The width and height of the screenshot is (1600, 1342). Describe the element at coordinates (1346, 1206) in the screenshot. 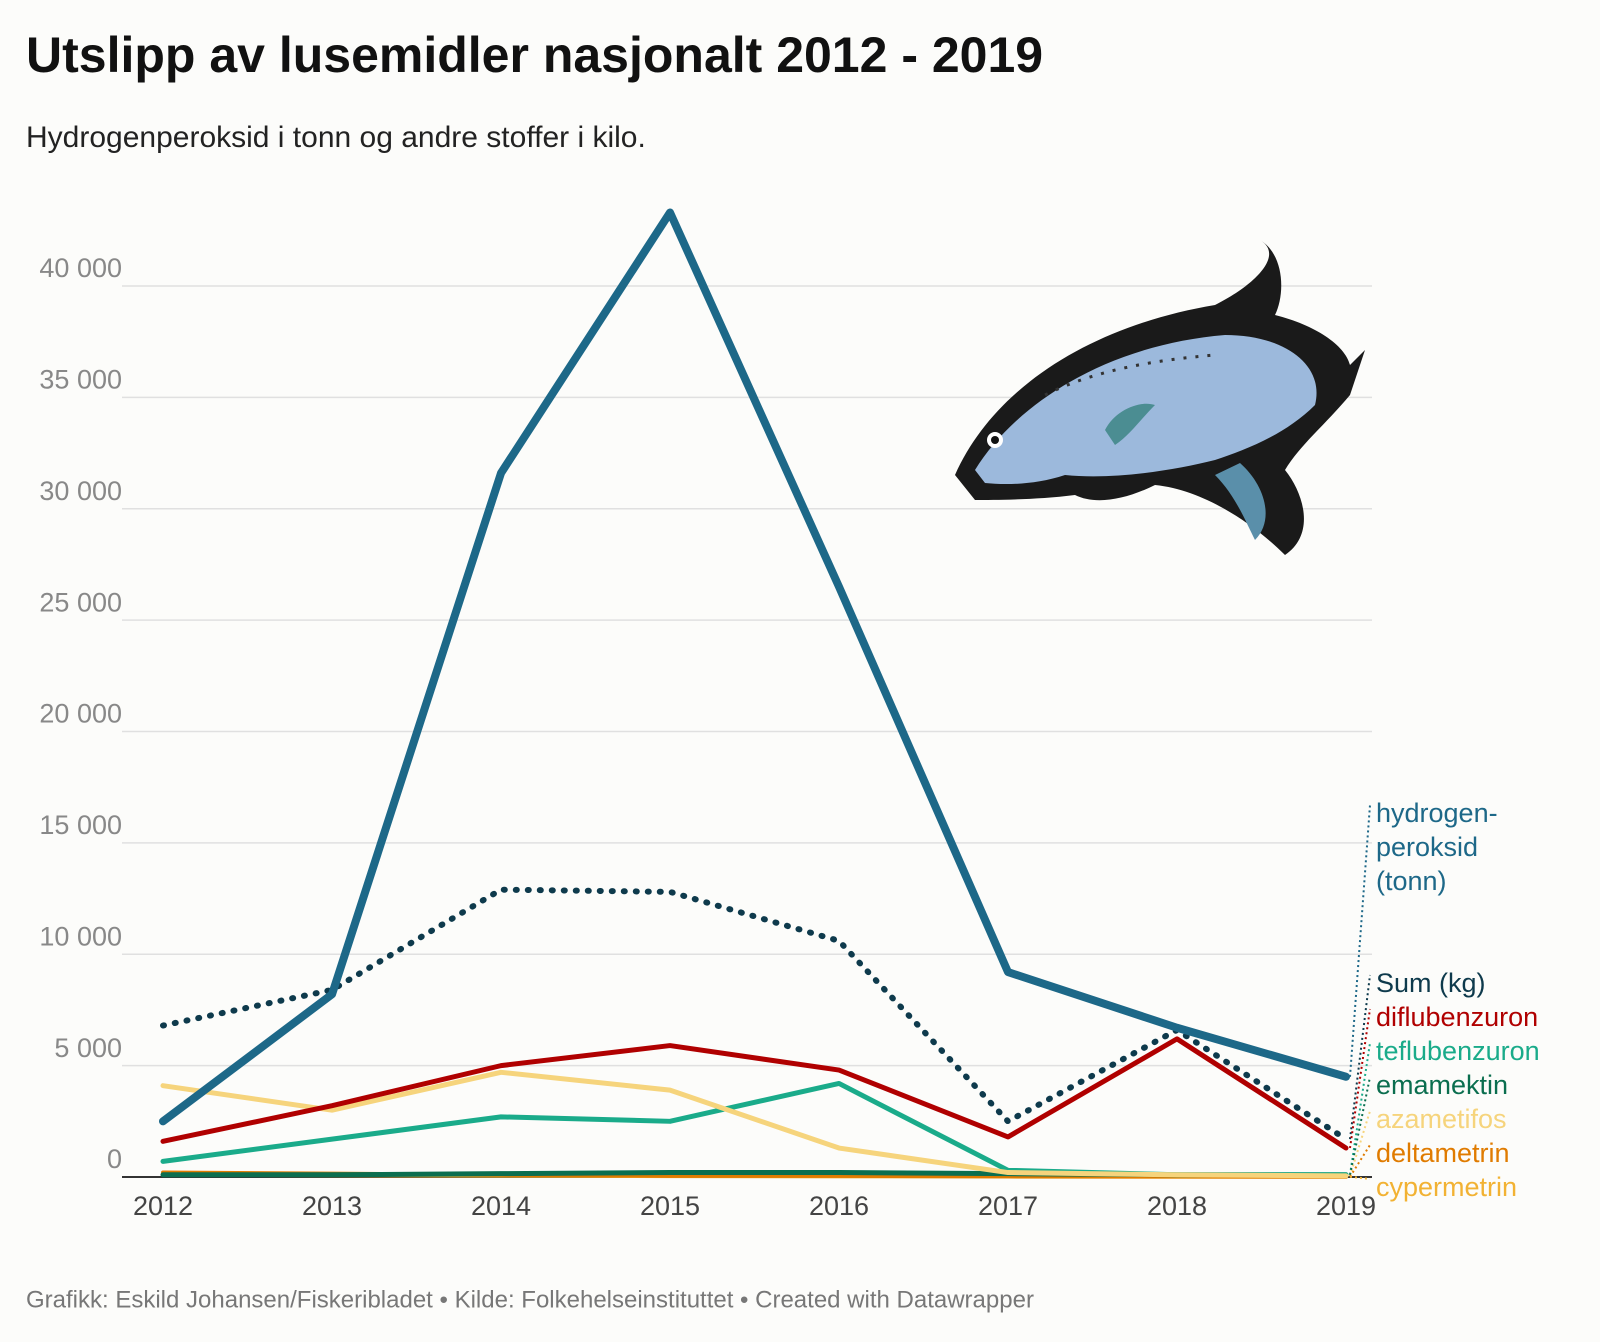

I see `x-tick-label: 2019` at that location.